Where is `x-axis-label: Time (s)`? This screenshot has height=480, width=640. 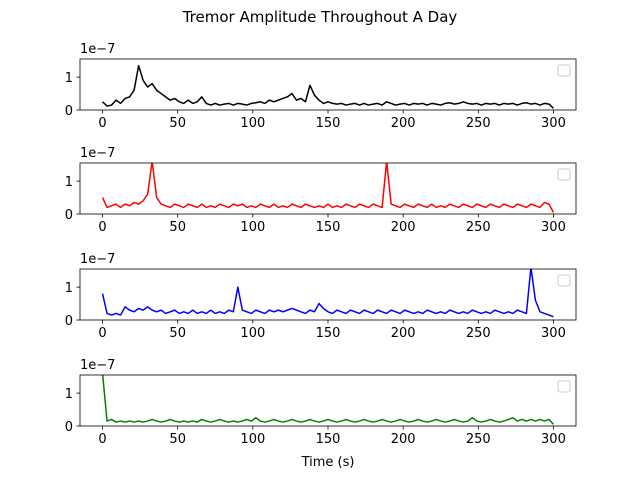 x-axis-label: Time (s) is located at coordinates (328, 462).